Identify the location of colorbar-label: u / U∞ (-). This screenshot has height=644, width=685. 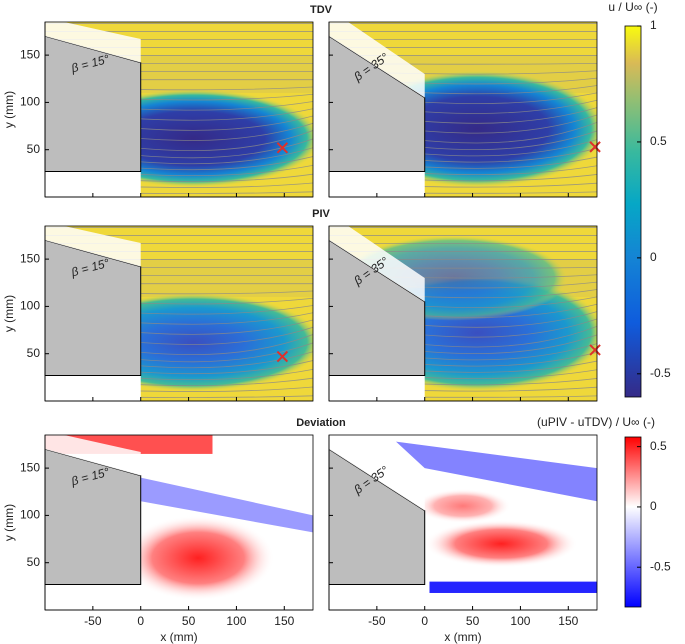
(632, 7).